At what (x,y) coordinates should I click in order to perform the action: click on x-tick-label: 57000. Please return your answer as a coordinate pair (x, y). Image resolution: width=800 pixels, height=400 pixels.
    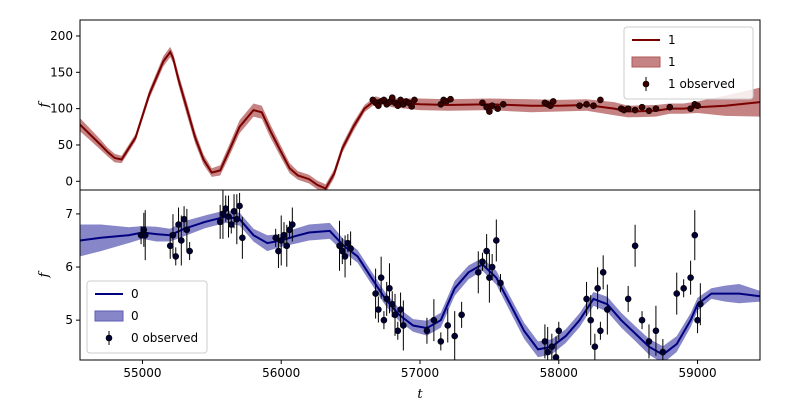
    Looking at the image, I should click on (420, 373).